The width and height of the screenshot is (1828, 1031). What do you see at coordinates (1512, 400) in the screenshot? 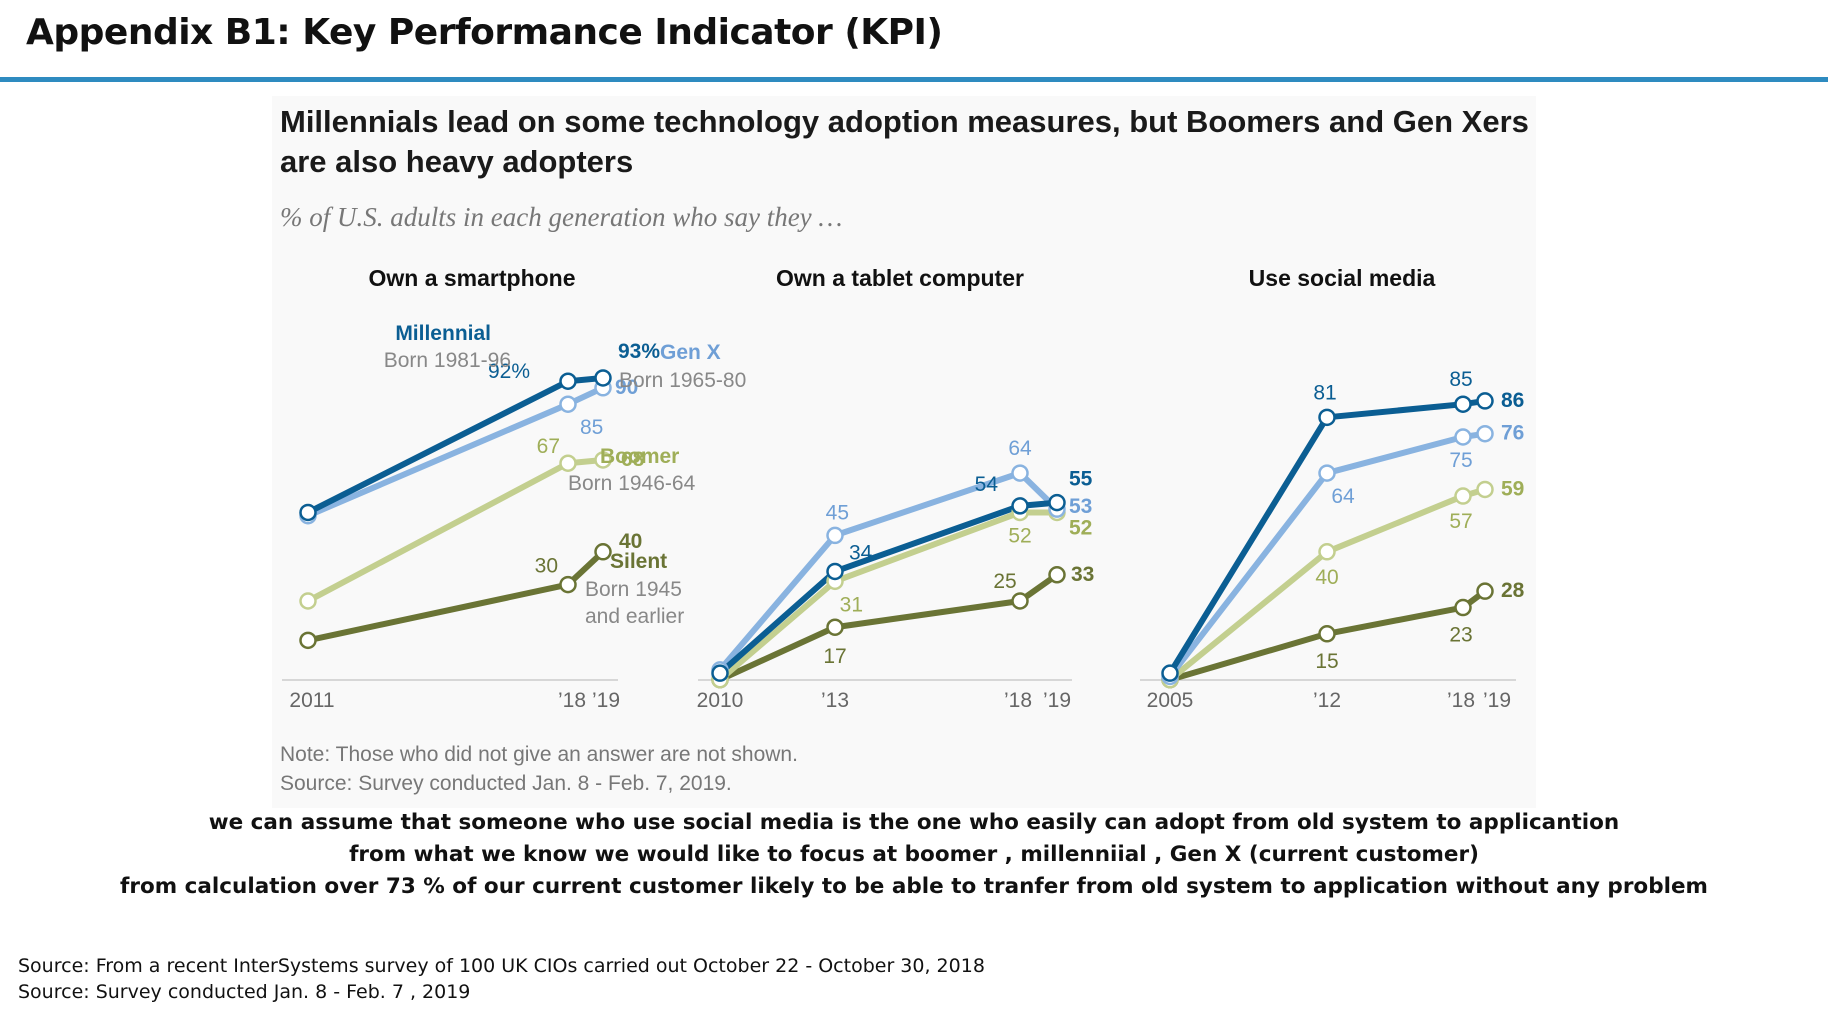
I see `data-label: 86` at bounding box center [1512, 400].